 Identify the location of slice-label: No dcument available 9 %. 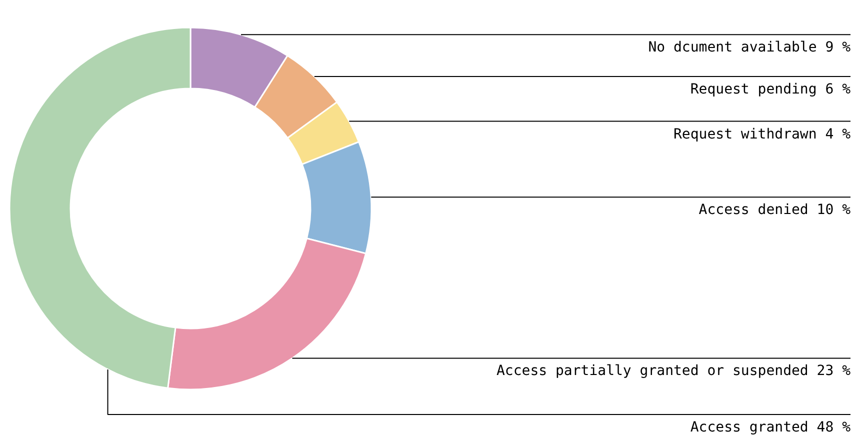
(750, 48).